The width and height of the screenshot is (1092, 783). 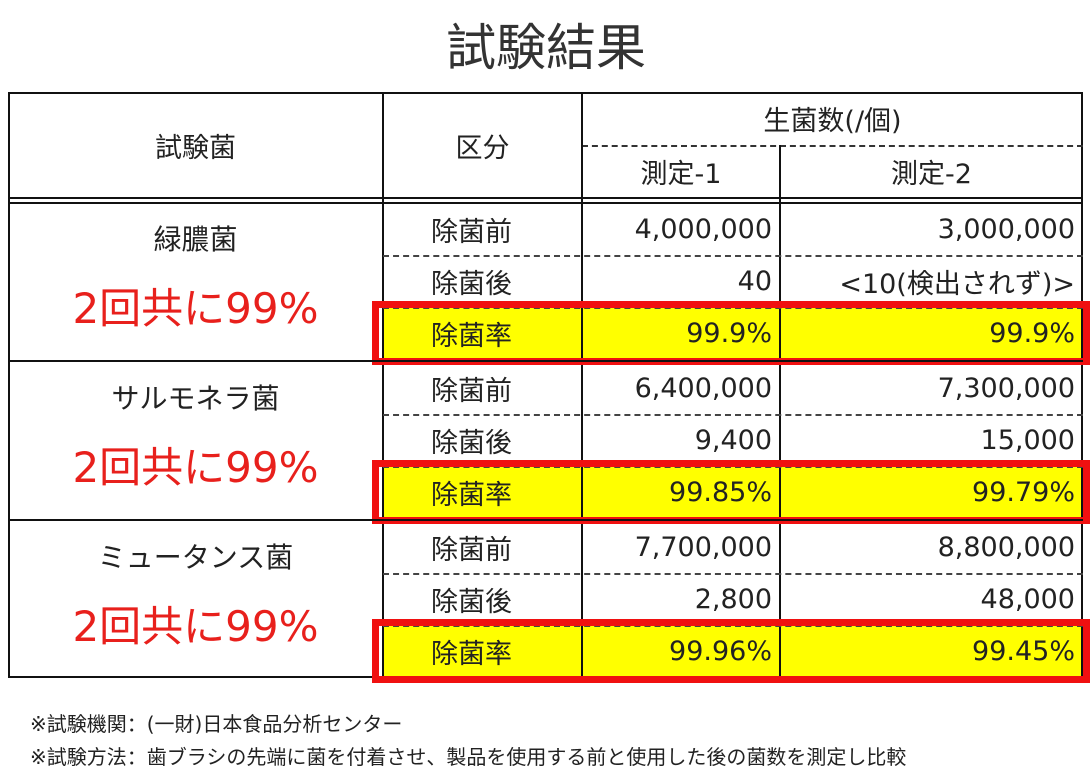 What do you see at coordinates (1006, 547) in the screenshot?
I see `value: 8,800,000` at bounding box center [1006, 547].